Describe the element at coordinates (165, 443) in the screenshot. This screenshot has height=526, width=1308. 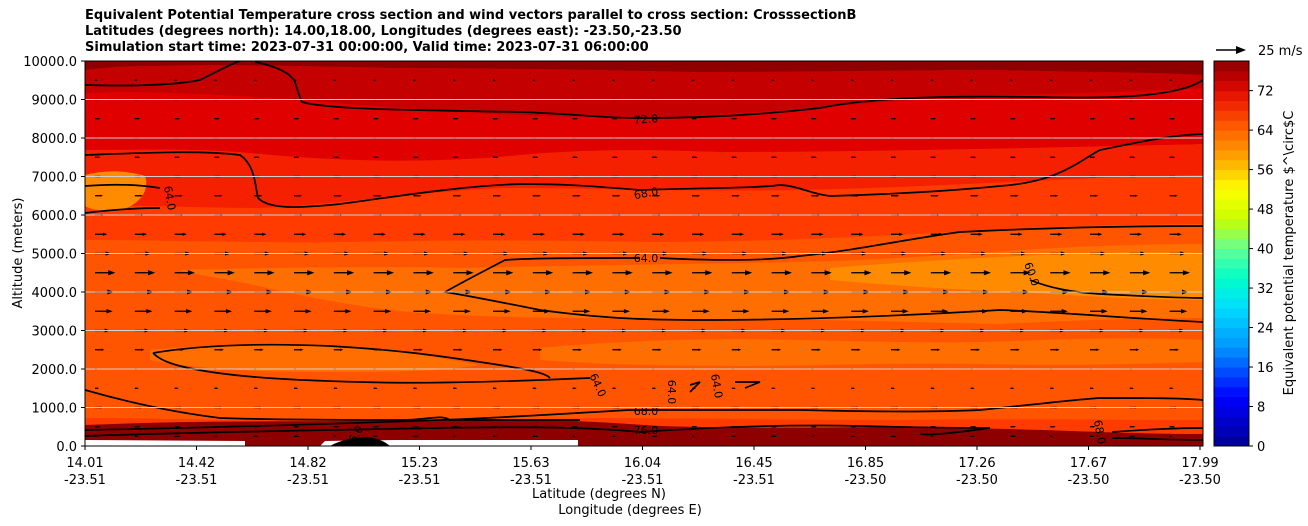
I see `terrain-missing` at that location.